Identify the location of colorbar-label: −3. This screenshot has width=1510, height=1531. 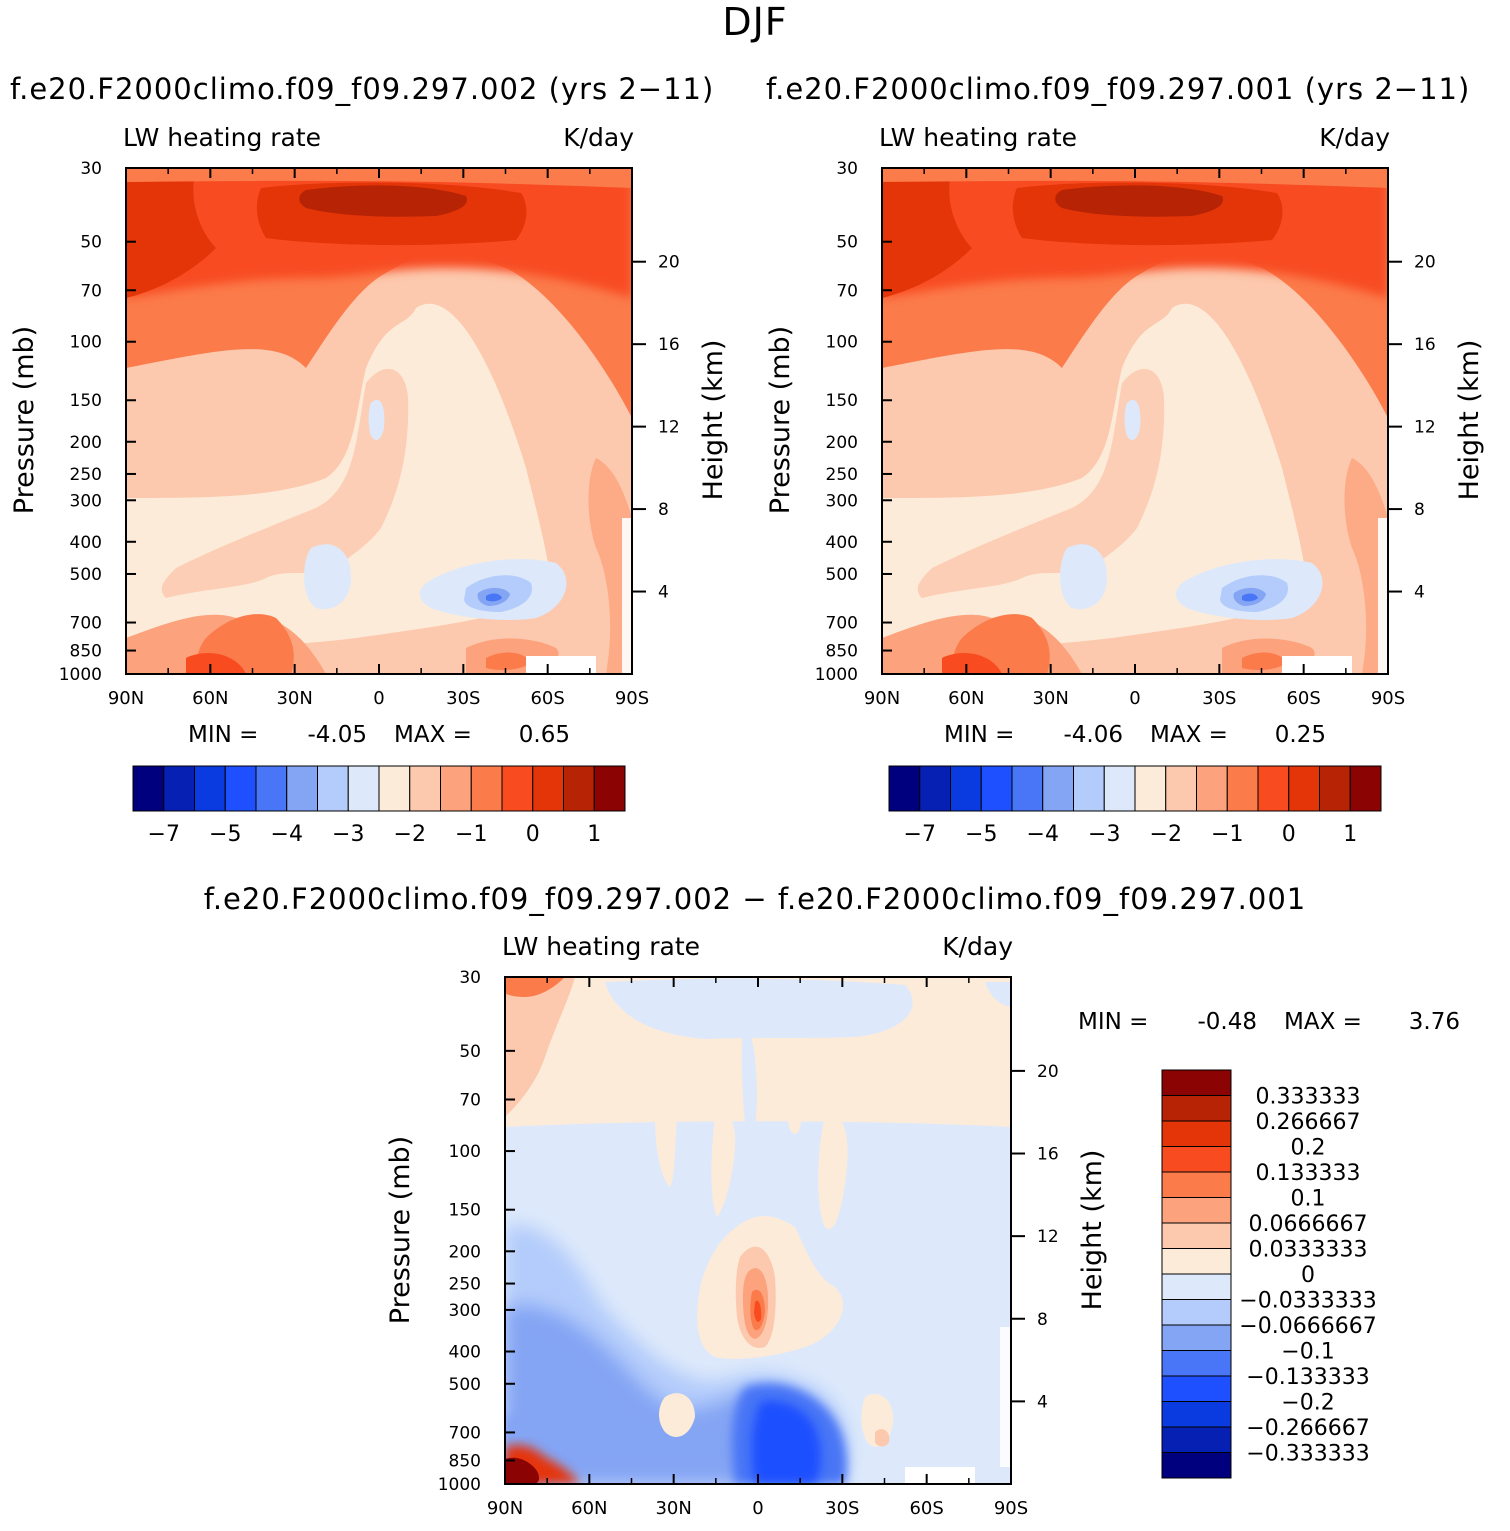
(1104, 834).